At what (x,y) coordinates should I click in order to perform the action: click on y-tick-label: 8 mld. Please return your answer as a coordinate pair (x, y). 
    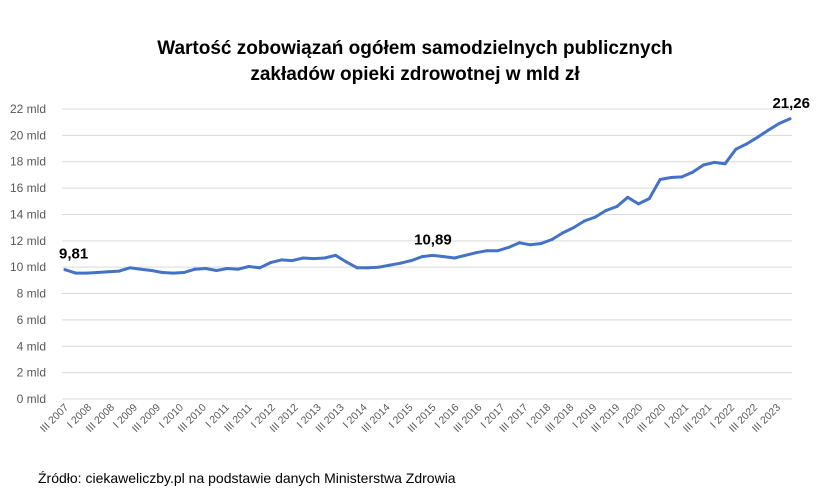
    Looking at the image, I should click on (31, 294).